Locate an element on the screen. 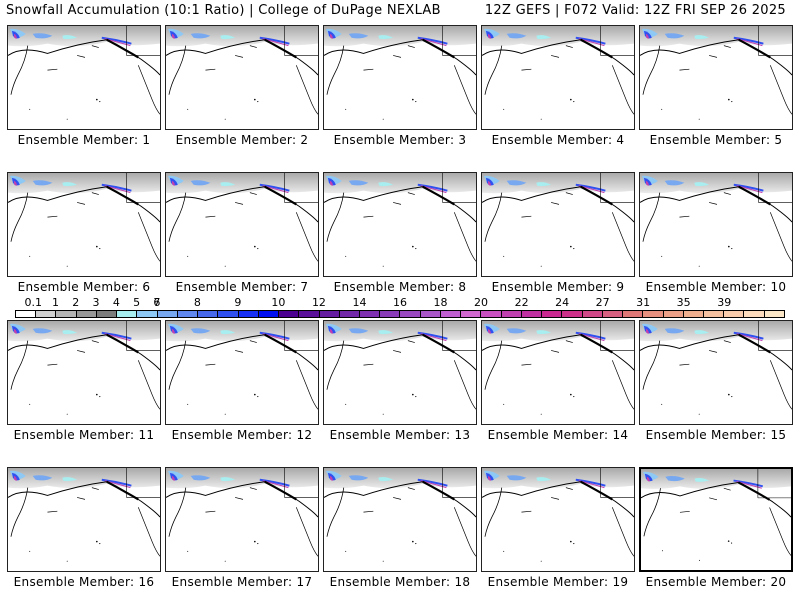 The width and height of the screenshot is (800, 600). colorbar-tick-label: 18 is located at coordinates (440, 302).